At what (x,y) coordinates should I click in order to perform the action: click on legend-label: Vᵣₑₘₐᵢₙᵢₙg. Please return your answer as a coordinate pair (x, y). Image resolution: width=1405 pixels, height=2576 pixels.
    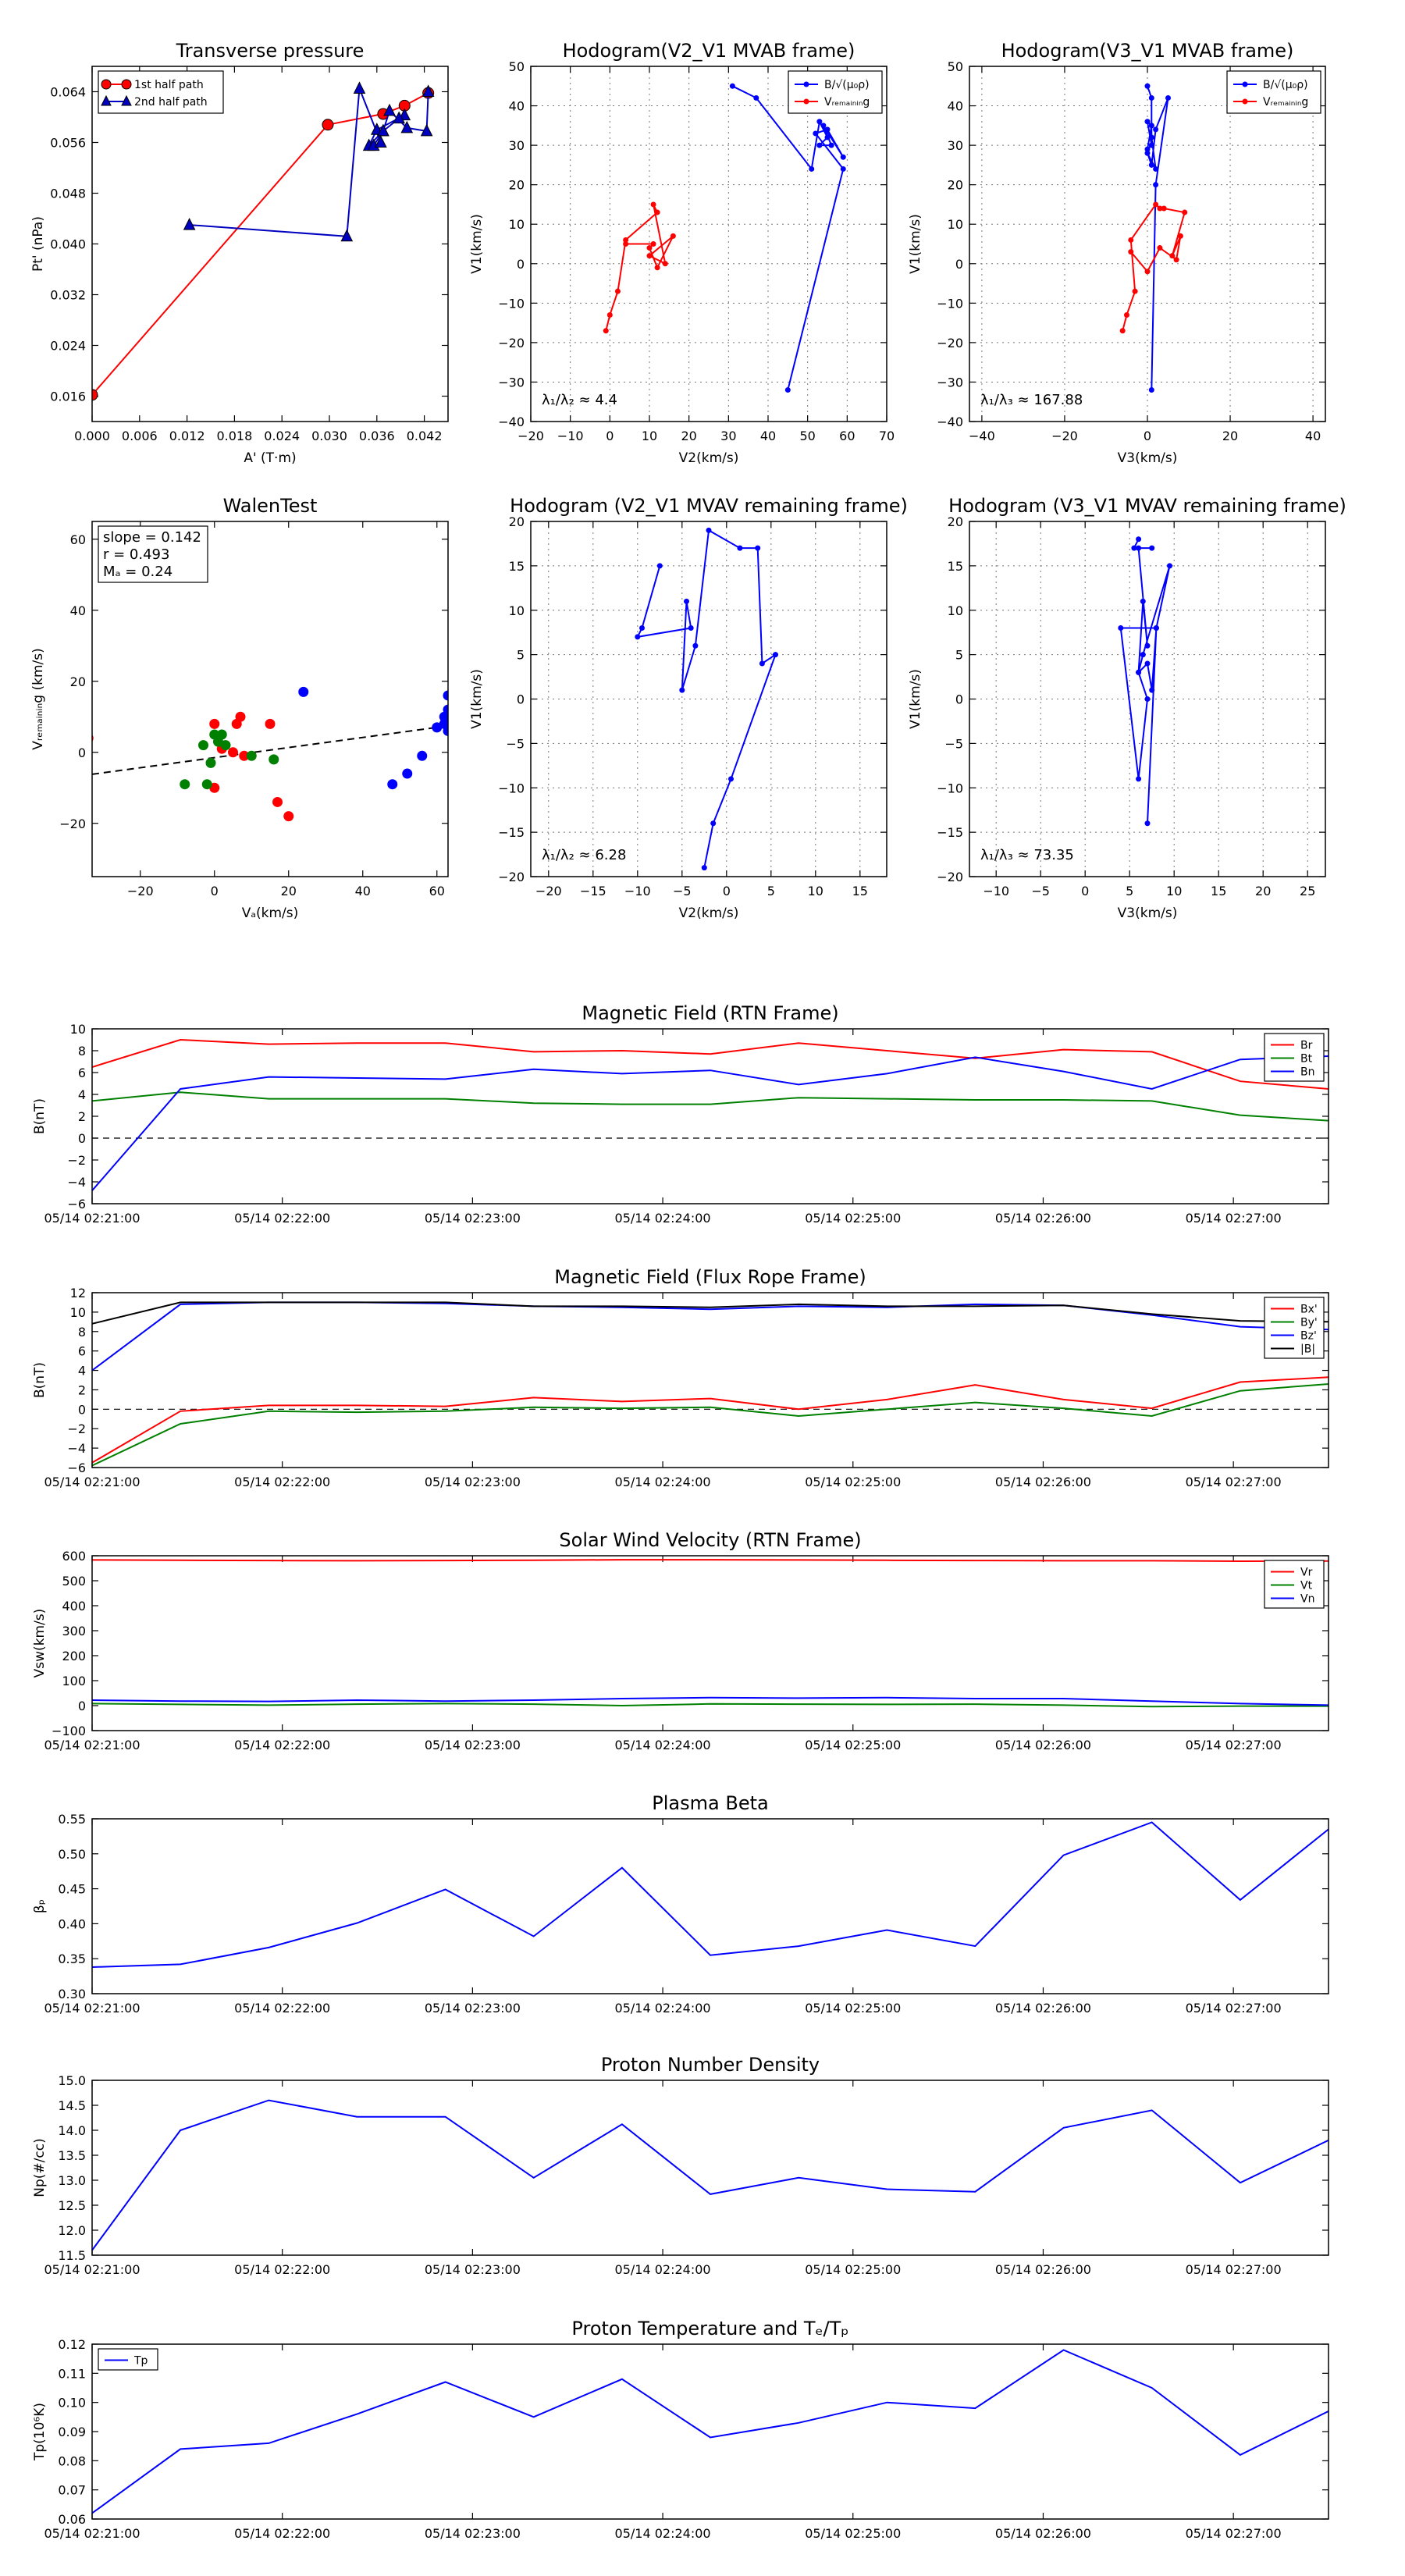
    Looking at the image, I should click on (847, 102).